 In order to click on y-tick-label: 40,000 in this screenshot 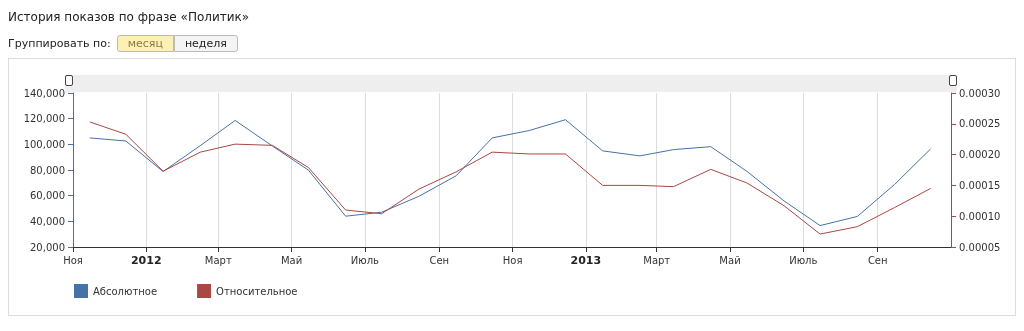, I will do `click(47, 221)`.